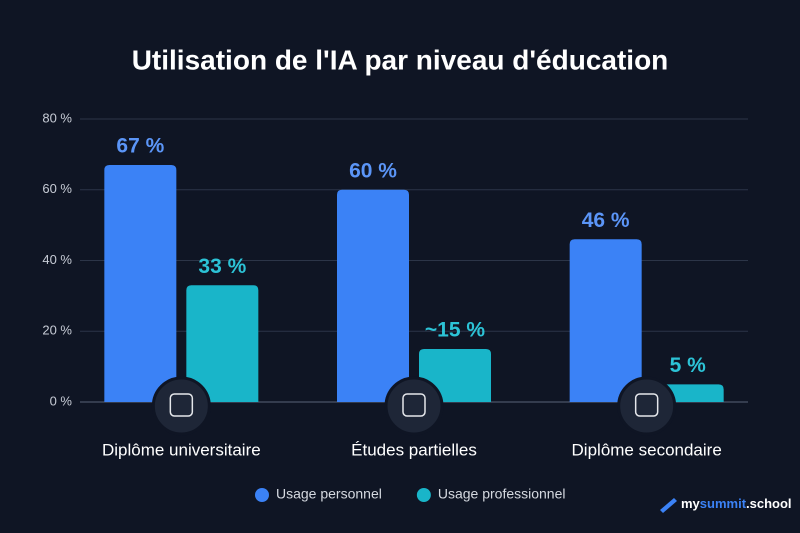 The width and height of the screenshot is (800, 533). I want to click on y-tick-label: 80 %, so click(57, 117).